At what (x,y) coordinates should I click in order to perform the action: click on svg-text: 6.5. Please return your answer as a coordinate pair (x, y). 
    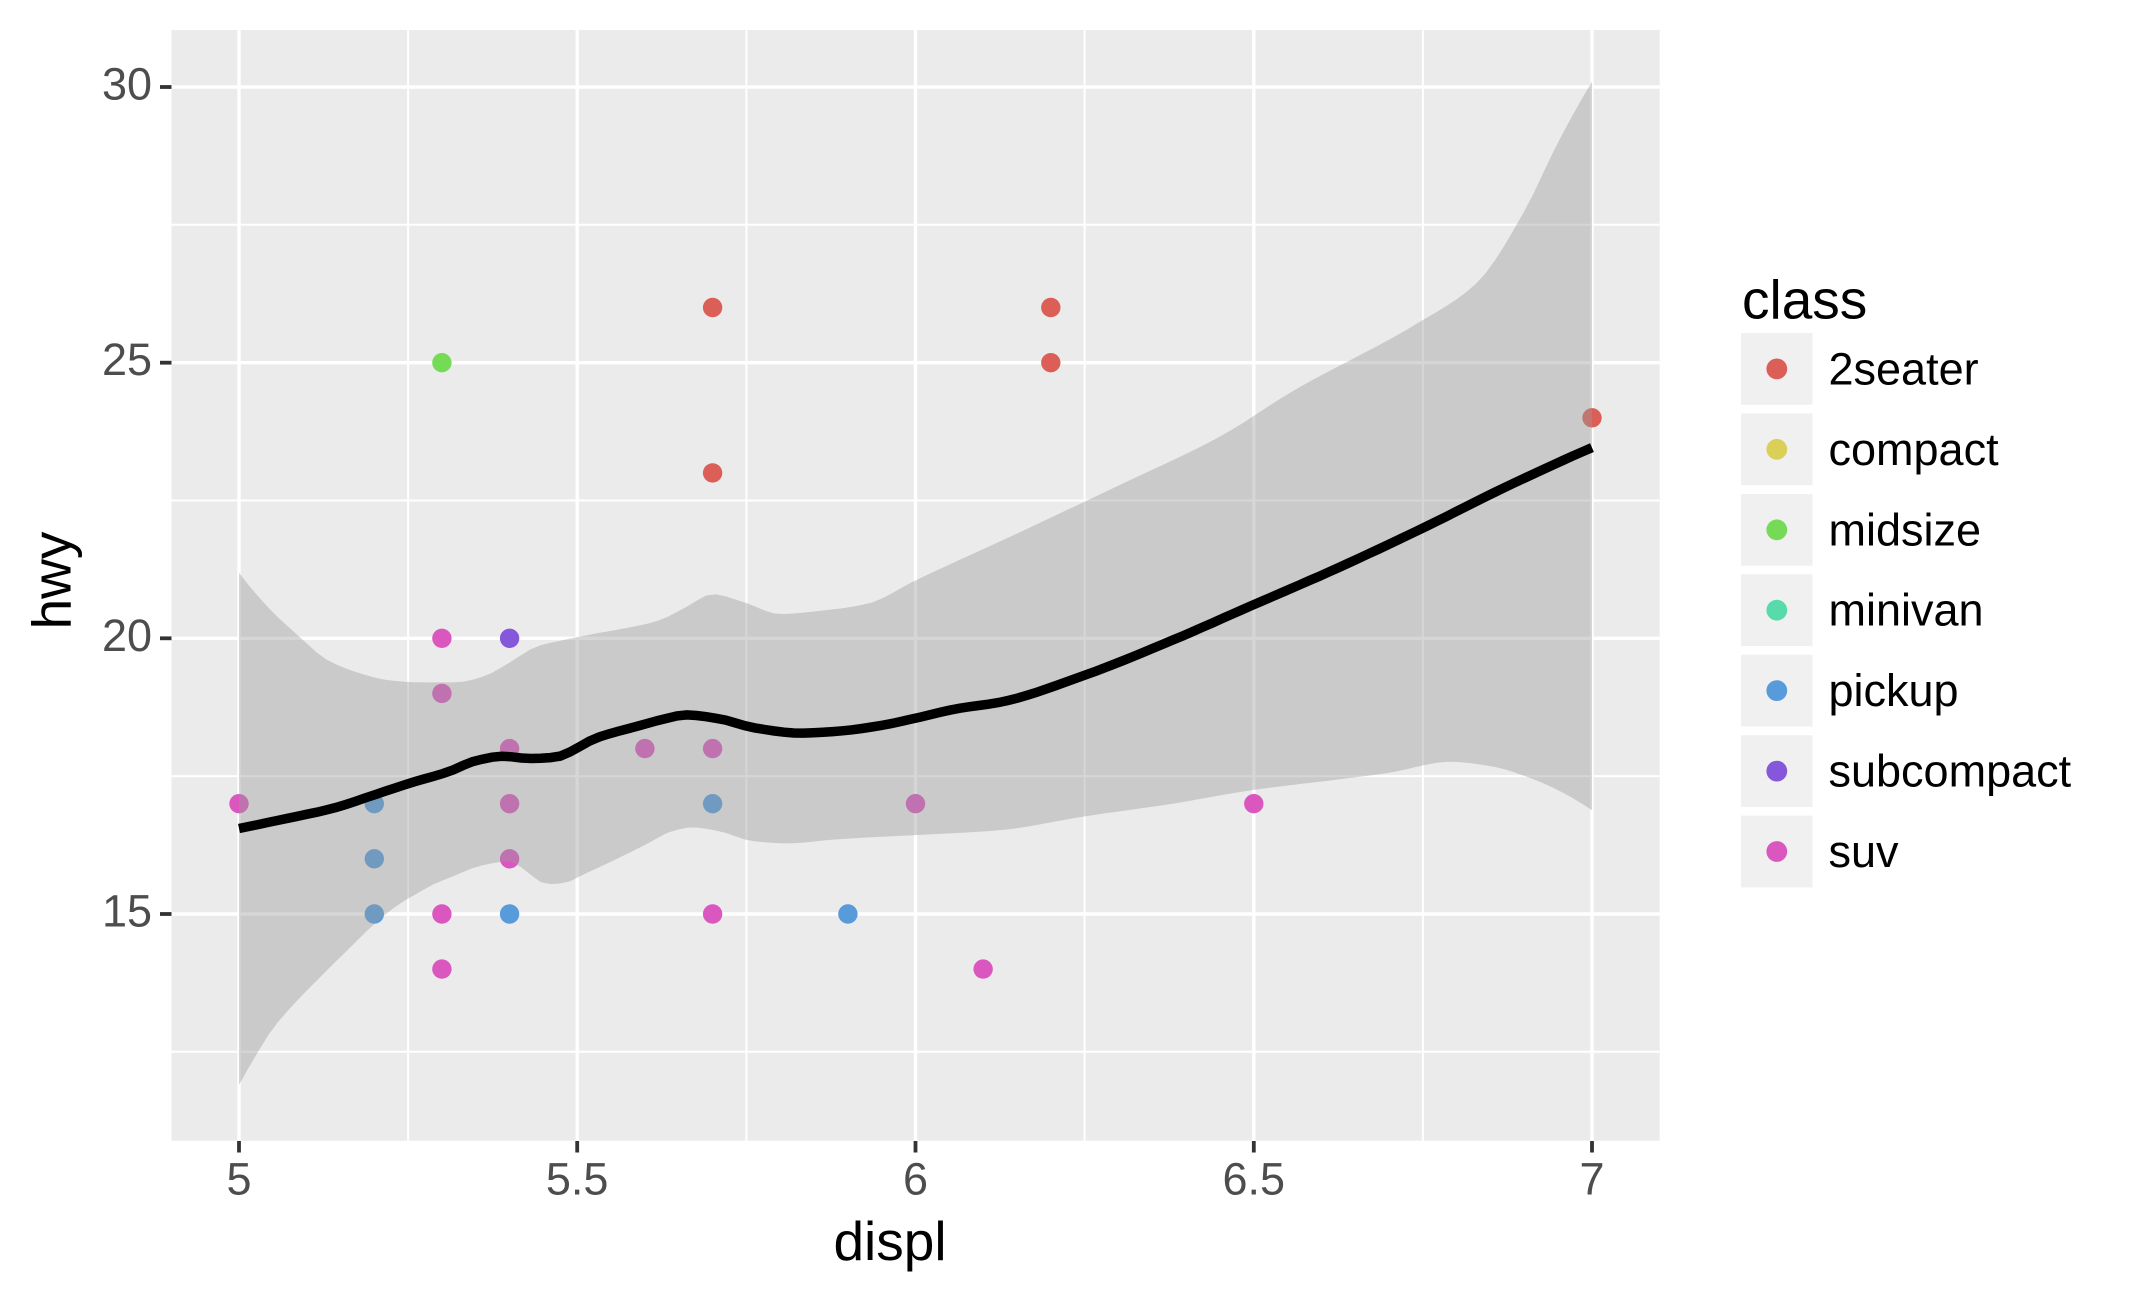
    Looking at the image, I should click on (1254, 1179).